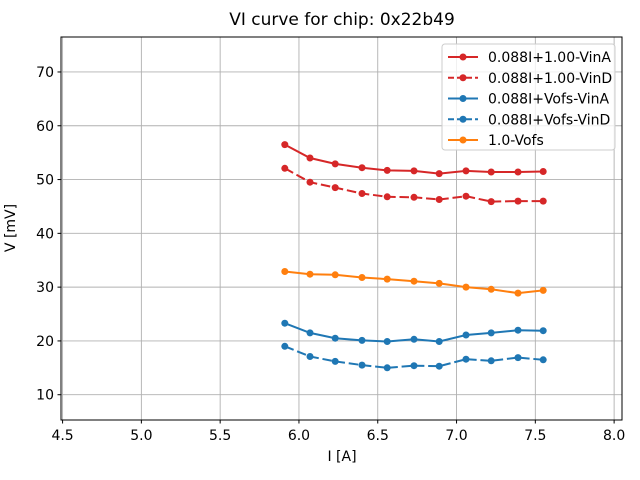 This screenshot has height=480, width=640. Describe the element at coordinates (11, 228) in the screenshot. I see `y-axis-label: V [mV]` at that location.